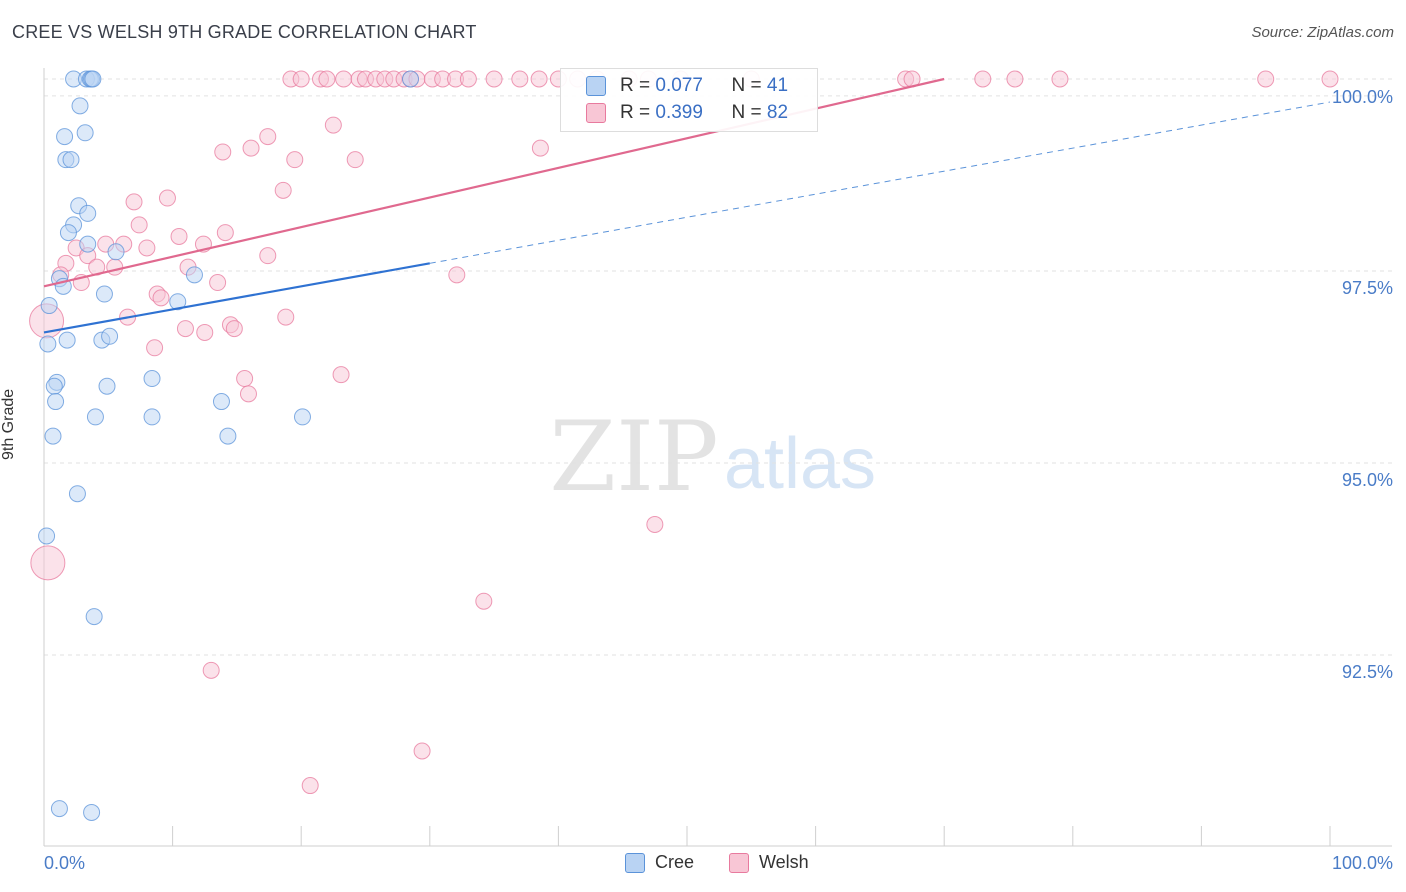 The height and width of the screenshot is (892, 1406). What do you see at coordinates (718, 863) in the screenshot?
I see `x-tick-labels: 0.0% 100.0%` at bounding box center [718, 863].